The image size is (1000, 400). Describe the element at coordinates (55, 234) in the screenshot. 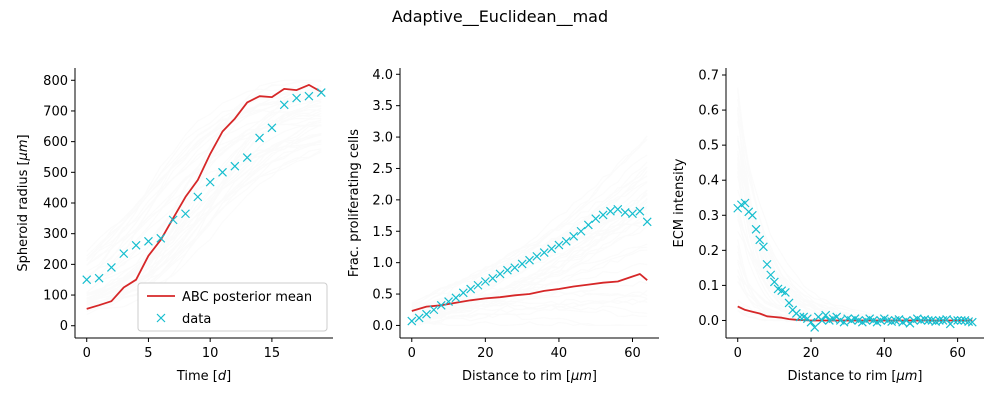

I see `y-tick-label: 300` at that location.